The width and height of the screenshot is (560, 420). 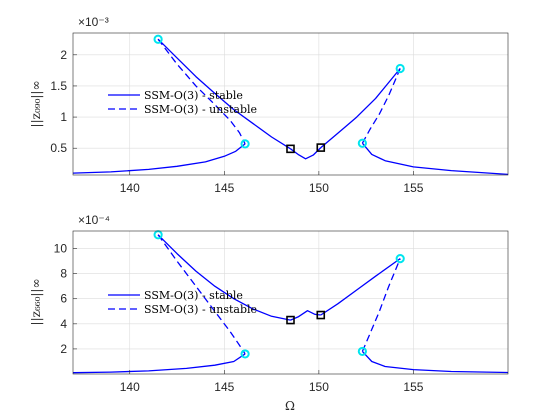 What do you see at coordinates (58, 86) in the screenshot?
I see `y-tick-label: 1.5` at bounding box center [58, 86].